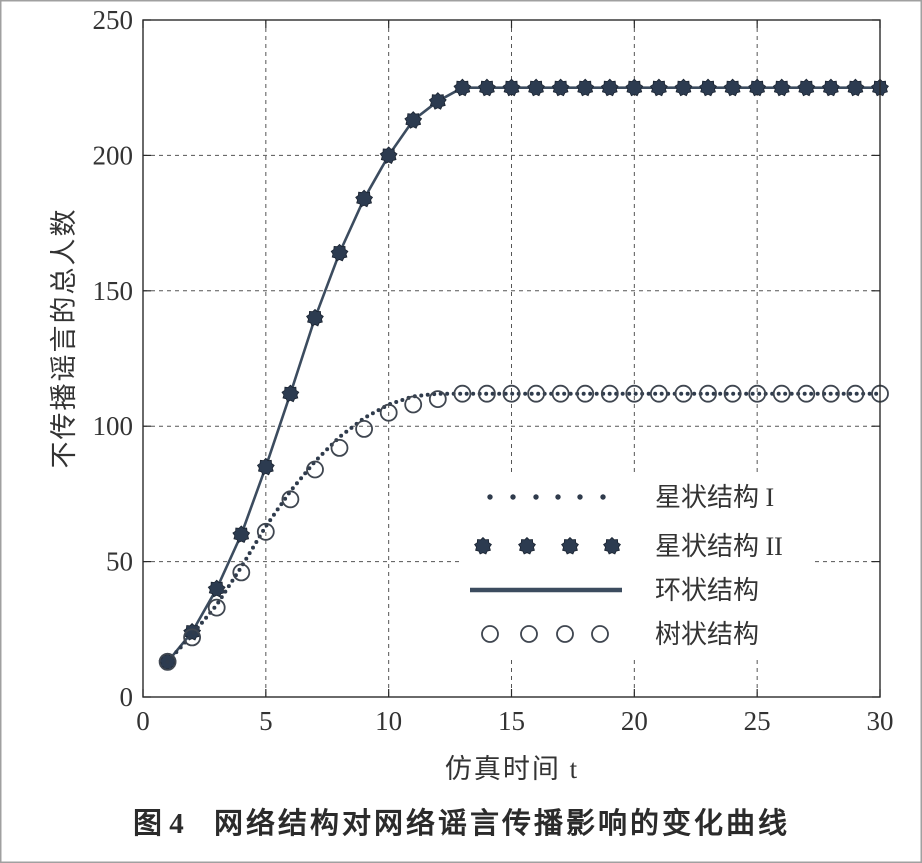  I want to click on x-tick-label: 30, so click(880, 721).